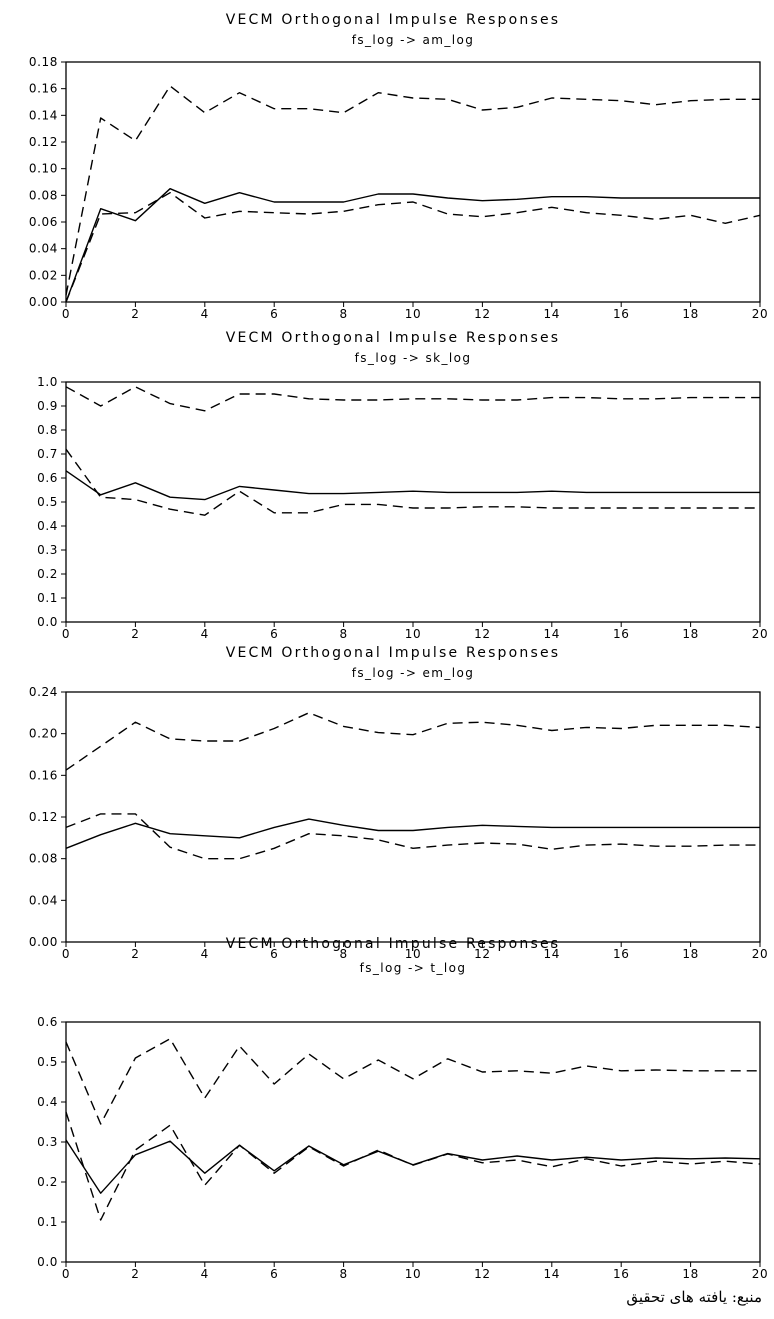 The height and width of the screenshot is (1319, 774). I want to click on chart-subtitle: fs_log -> em_log, so click(413, 673).